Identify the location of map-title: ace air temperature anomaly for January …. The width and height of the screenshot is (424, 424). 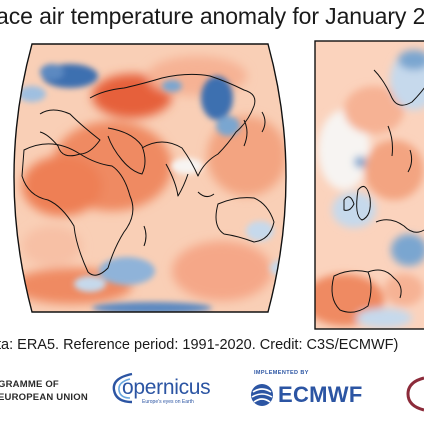
(212, 16).